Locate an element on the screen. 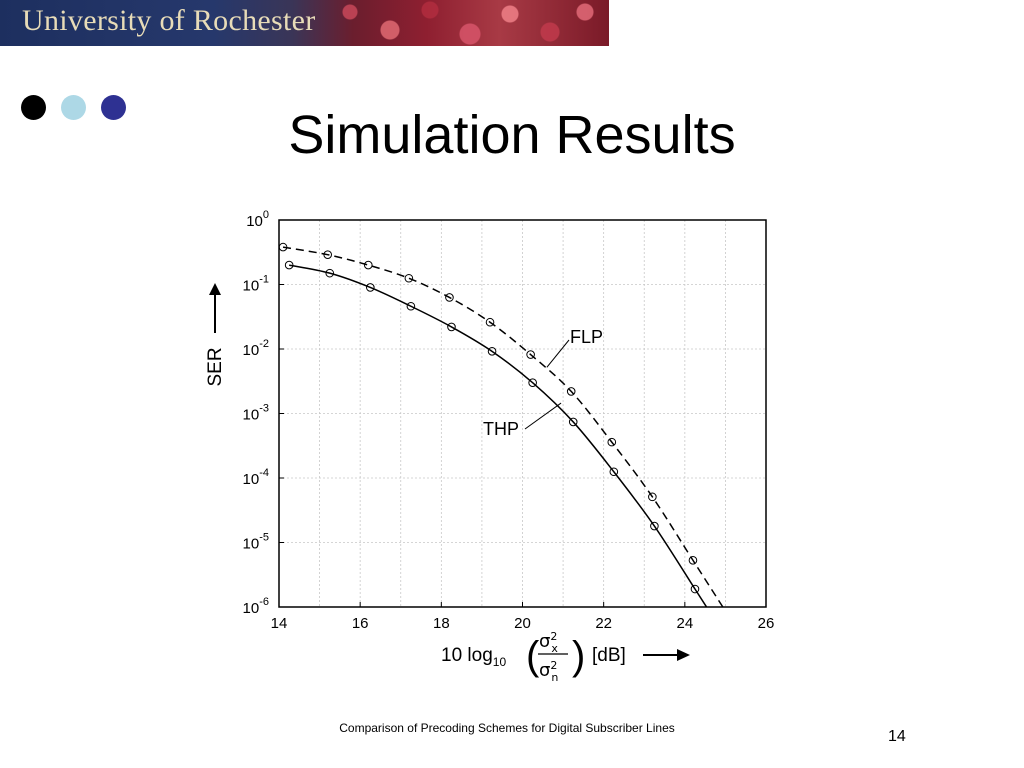  x-axis-denominator: σ2 n is located at coordinates (548, 671).